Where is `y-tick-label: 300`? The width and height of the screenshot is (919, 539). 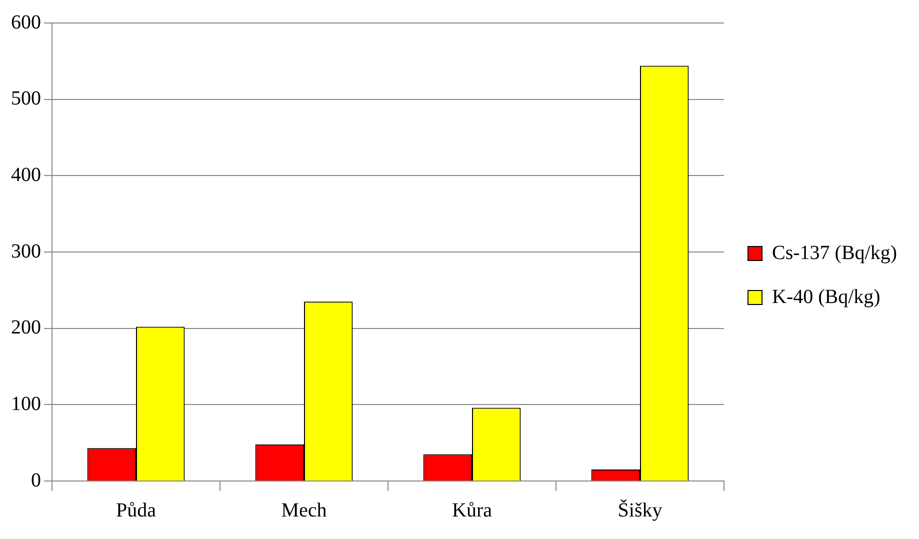
y-tick-label: 300 is located at coordinates (26, 251).